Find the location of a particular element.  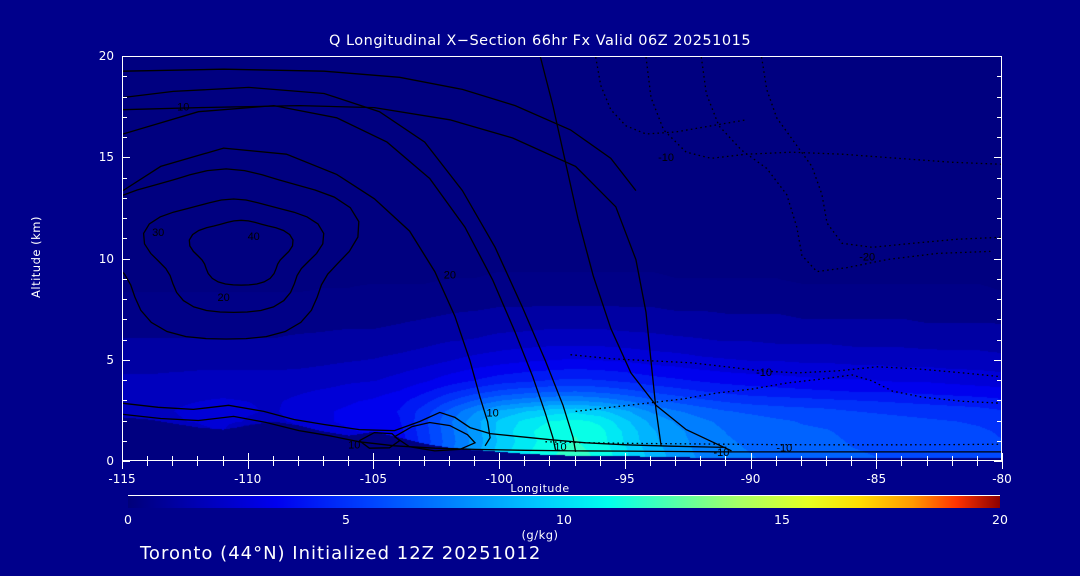

y-tick-label: 15 is located at coordinates (106, 157).